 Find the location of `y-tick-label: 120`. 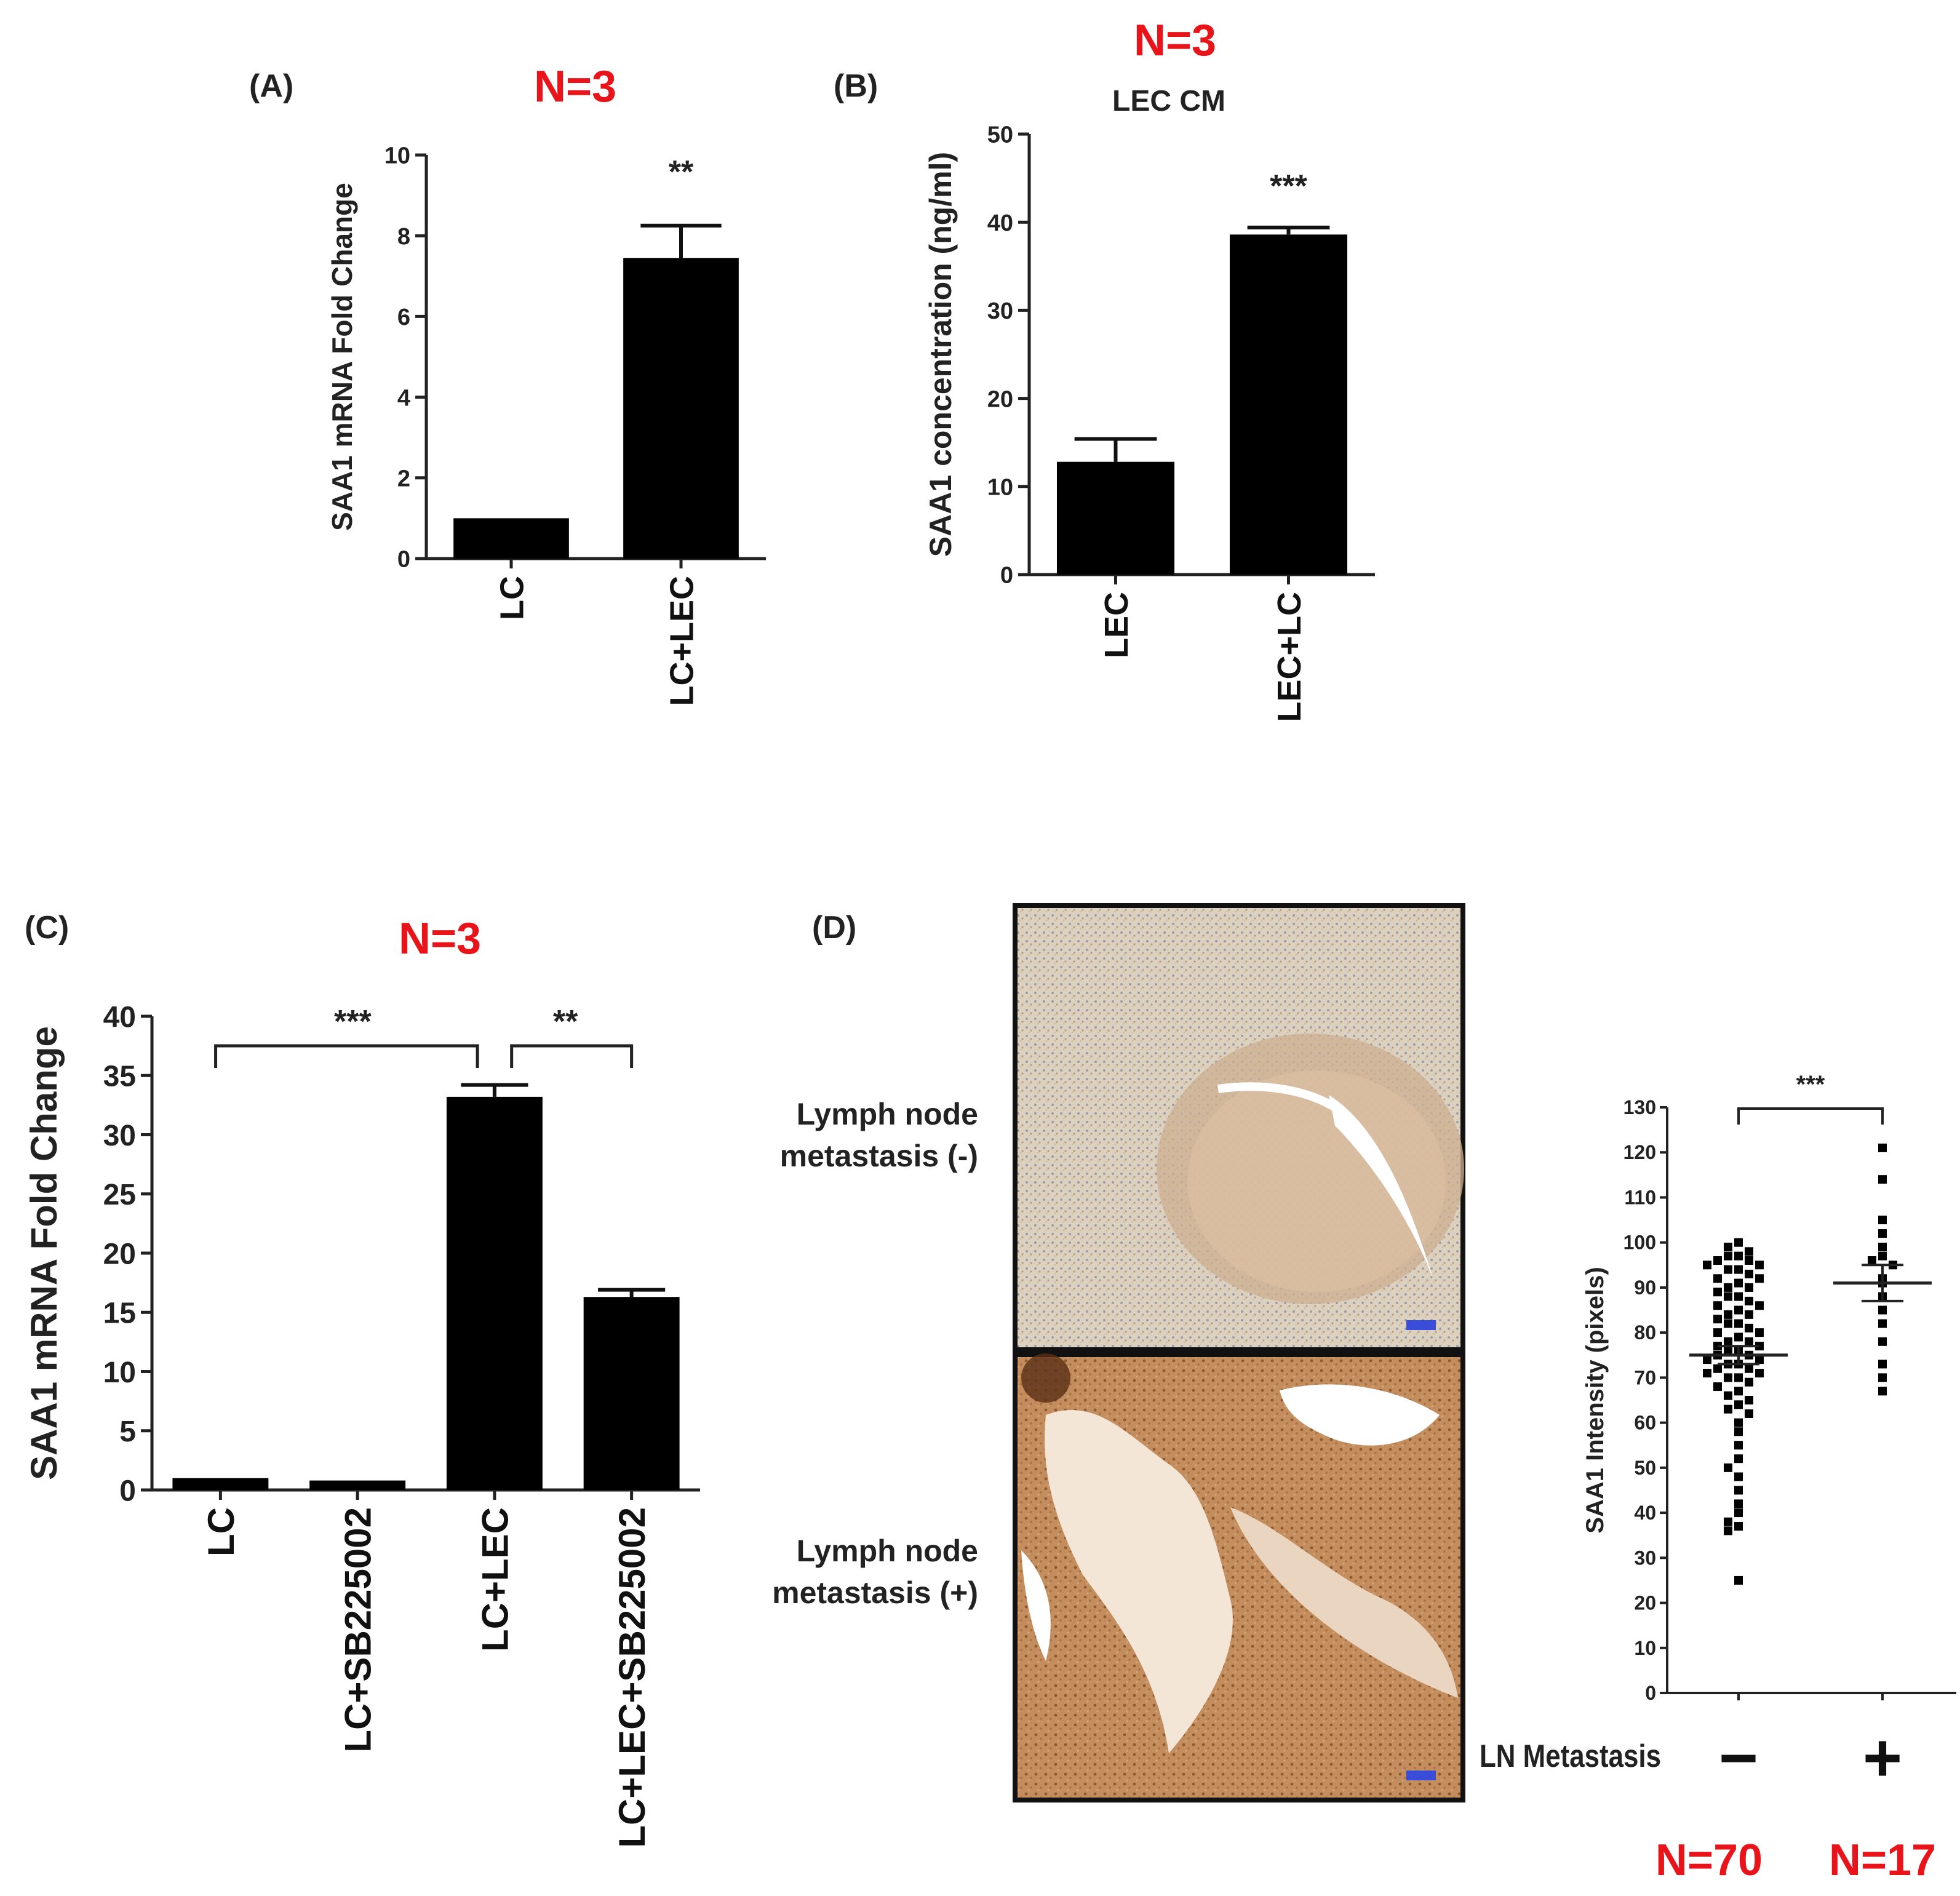

y-tick-label: 120 is located at coordinates (1639, 1152).